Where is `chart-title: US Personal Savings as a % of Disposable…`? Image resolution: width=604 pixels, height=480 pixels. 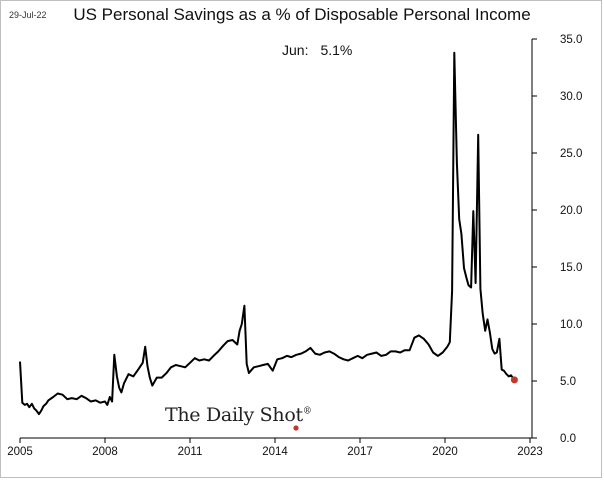
chart-title: US Personal Savings as a % of Disposable… is located at coordinates (302, 14).